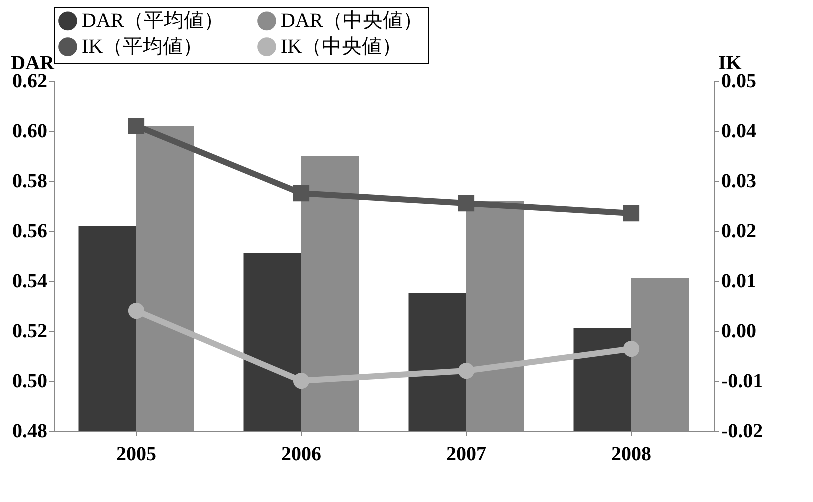 The height and width of the screenshot is (502, 813). I want to click on x-tick-label: 2008, so click(632, 455).